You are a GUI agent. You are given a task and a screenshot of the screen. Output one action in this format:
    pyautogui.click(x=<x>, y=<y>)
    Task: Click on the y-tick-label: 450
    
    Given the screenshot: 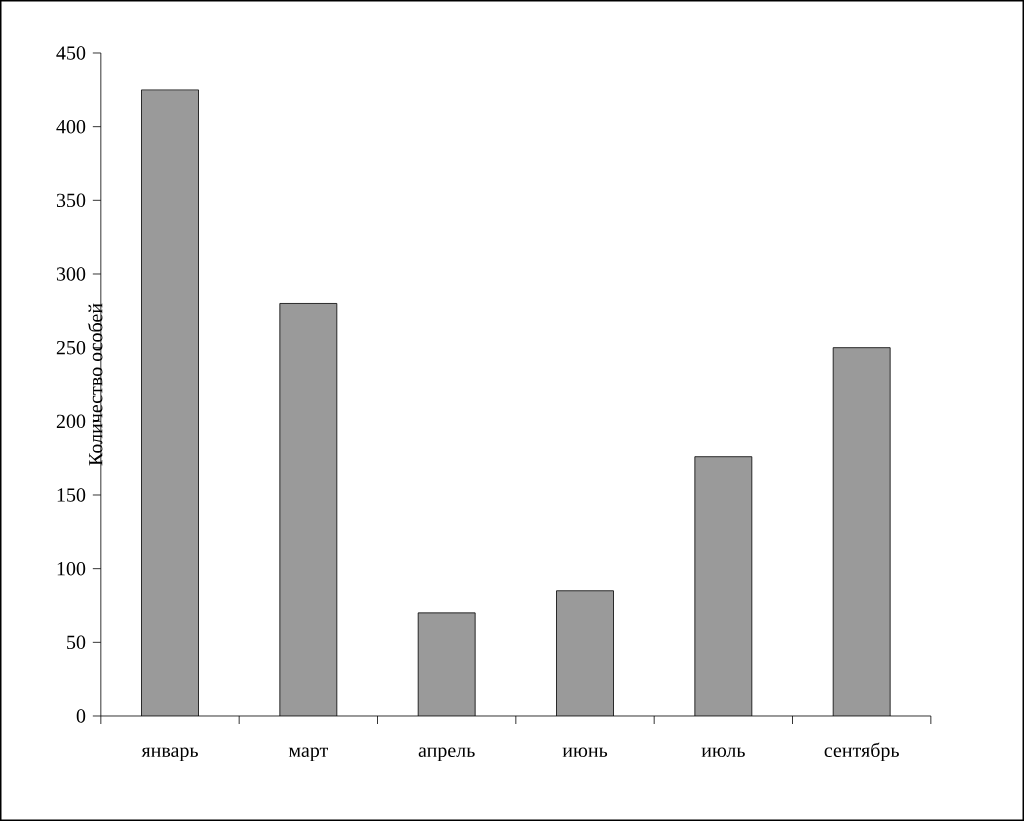 What is the action you would take?
    pyautogui.click(x=71, y=53)
    